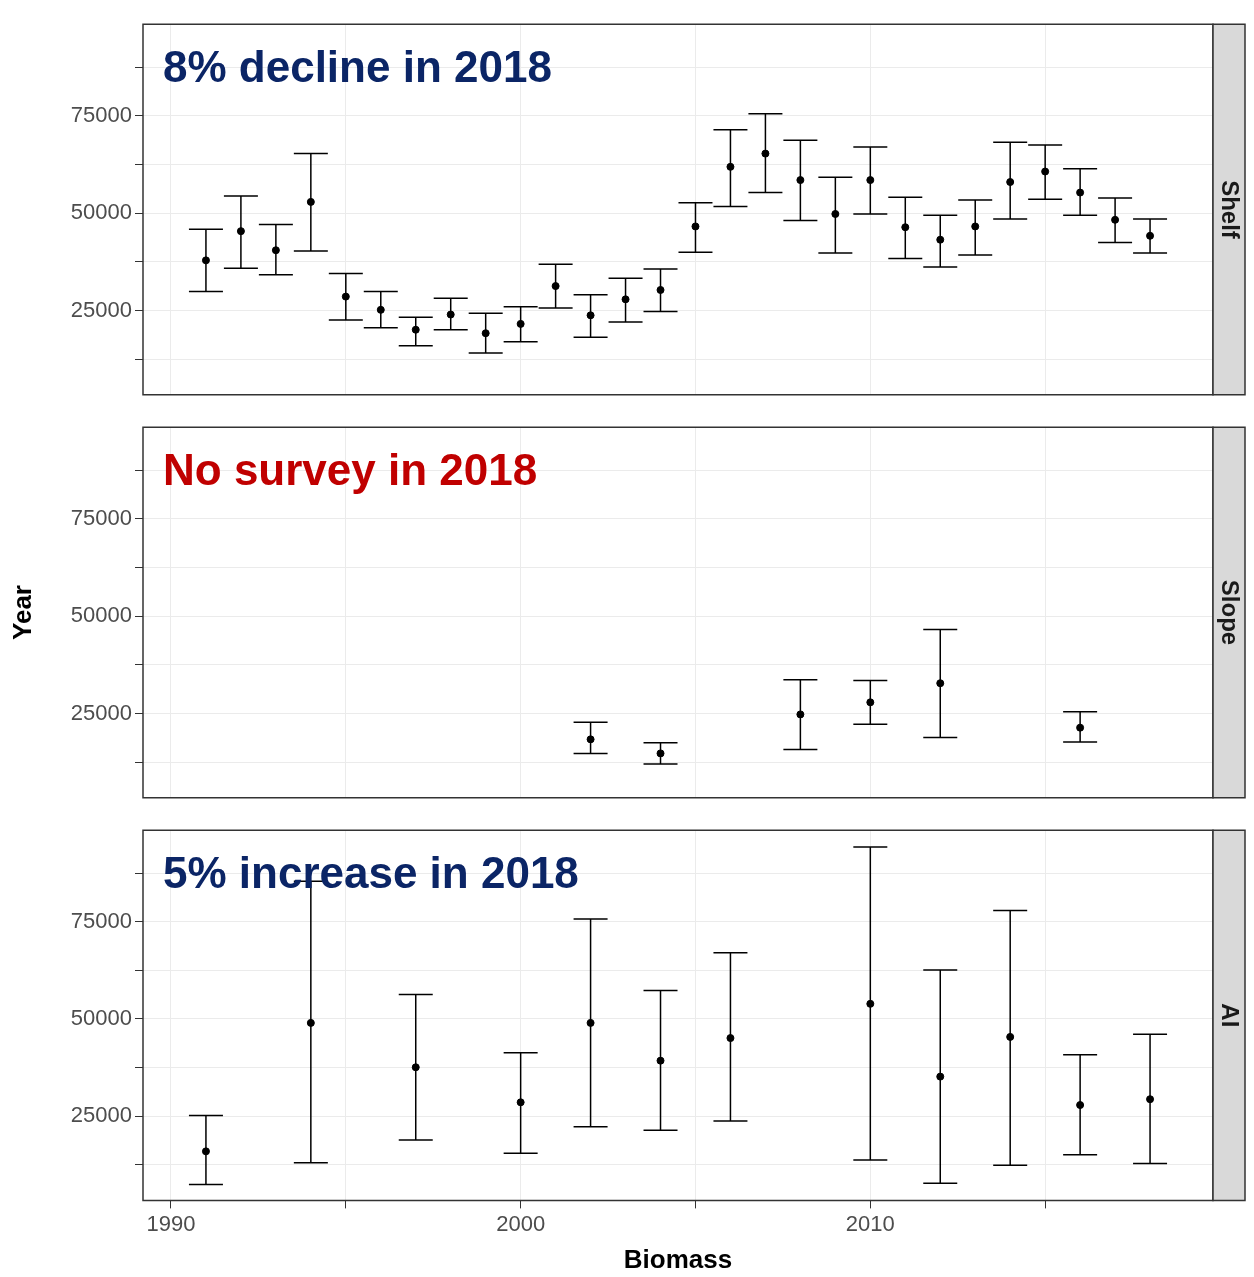 Image resolution: width=1254 pixels, height=1277 pixels. Describe the element at coordinates (350, 470) in the screenshot. I see `chart-title: No survey in 2018` at that location.